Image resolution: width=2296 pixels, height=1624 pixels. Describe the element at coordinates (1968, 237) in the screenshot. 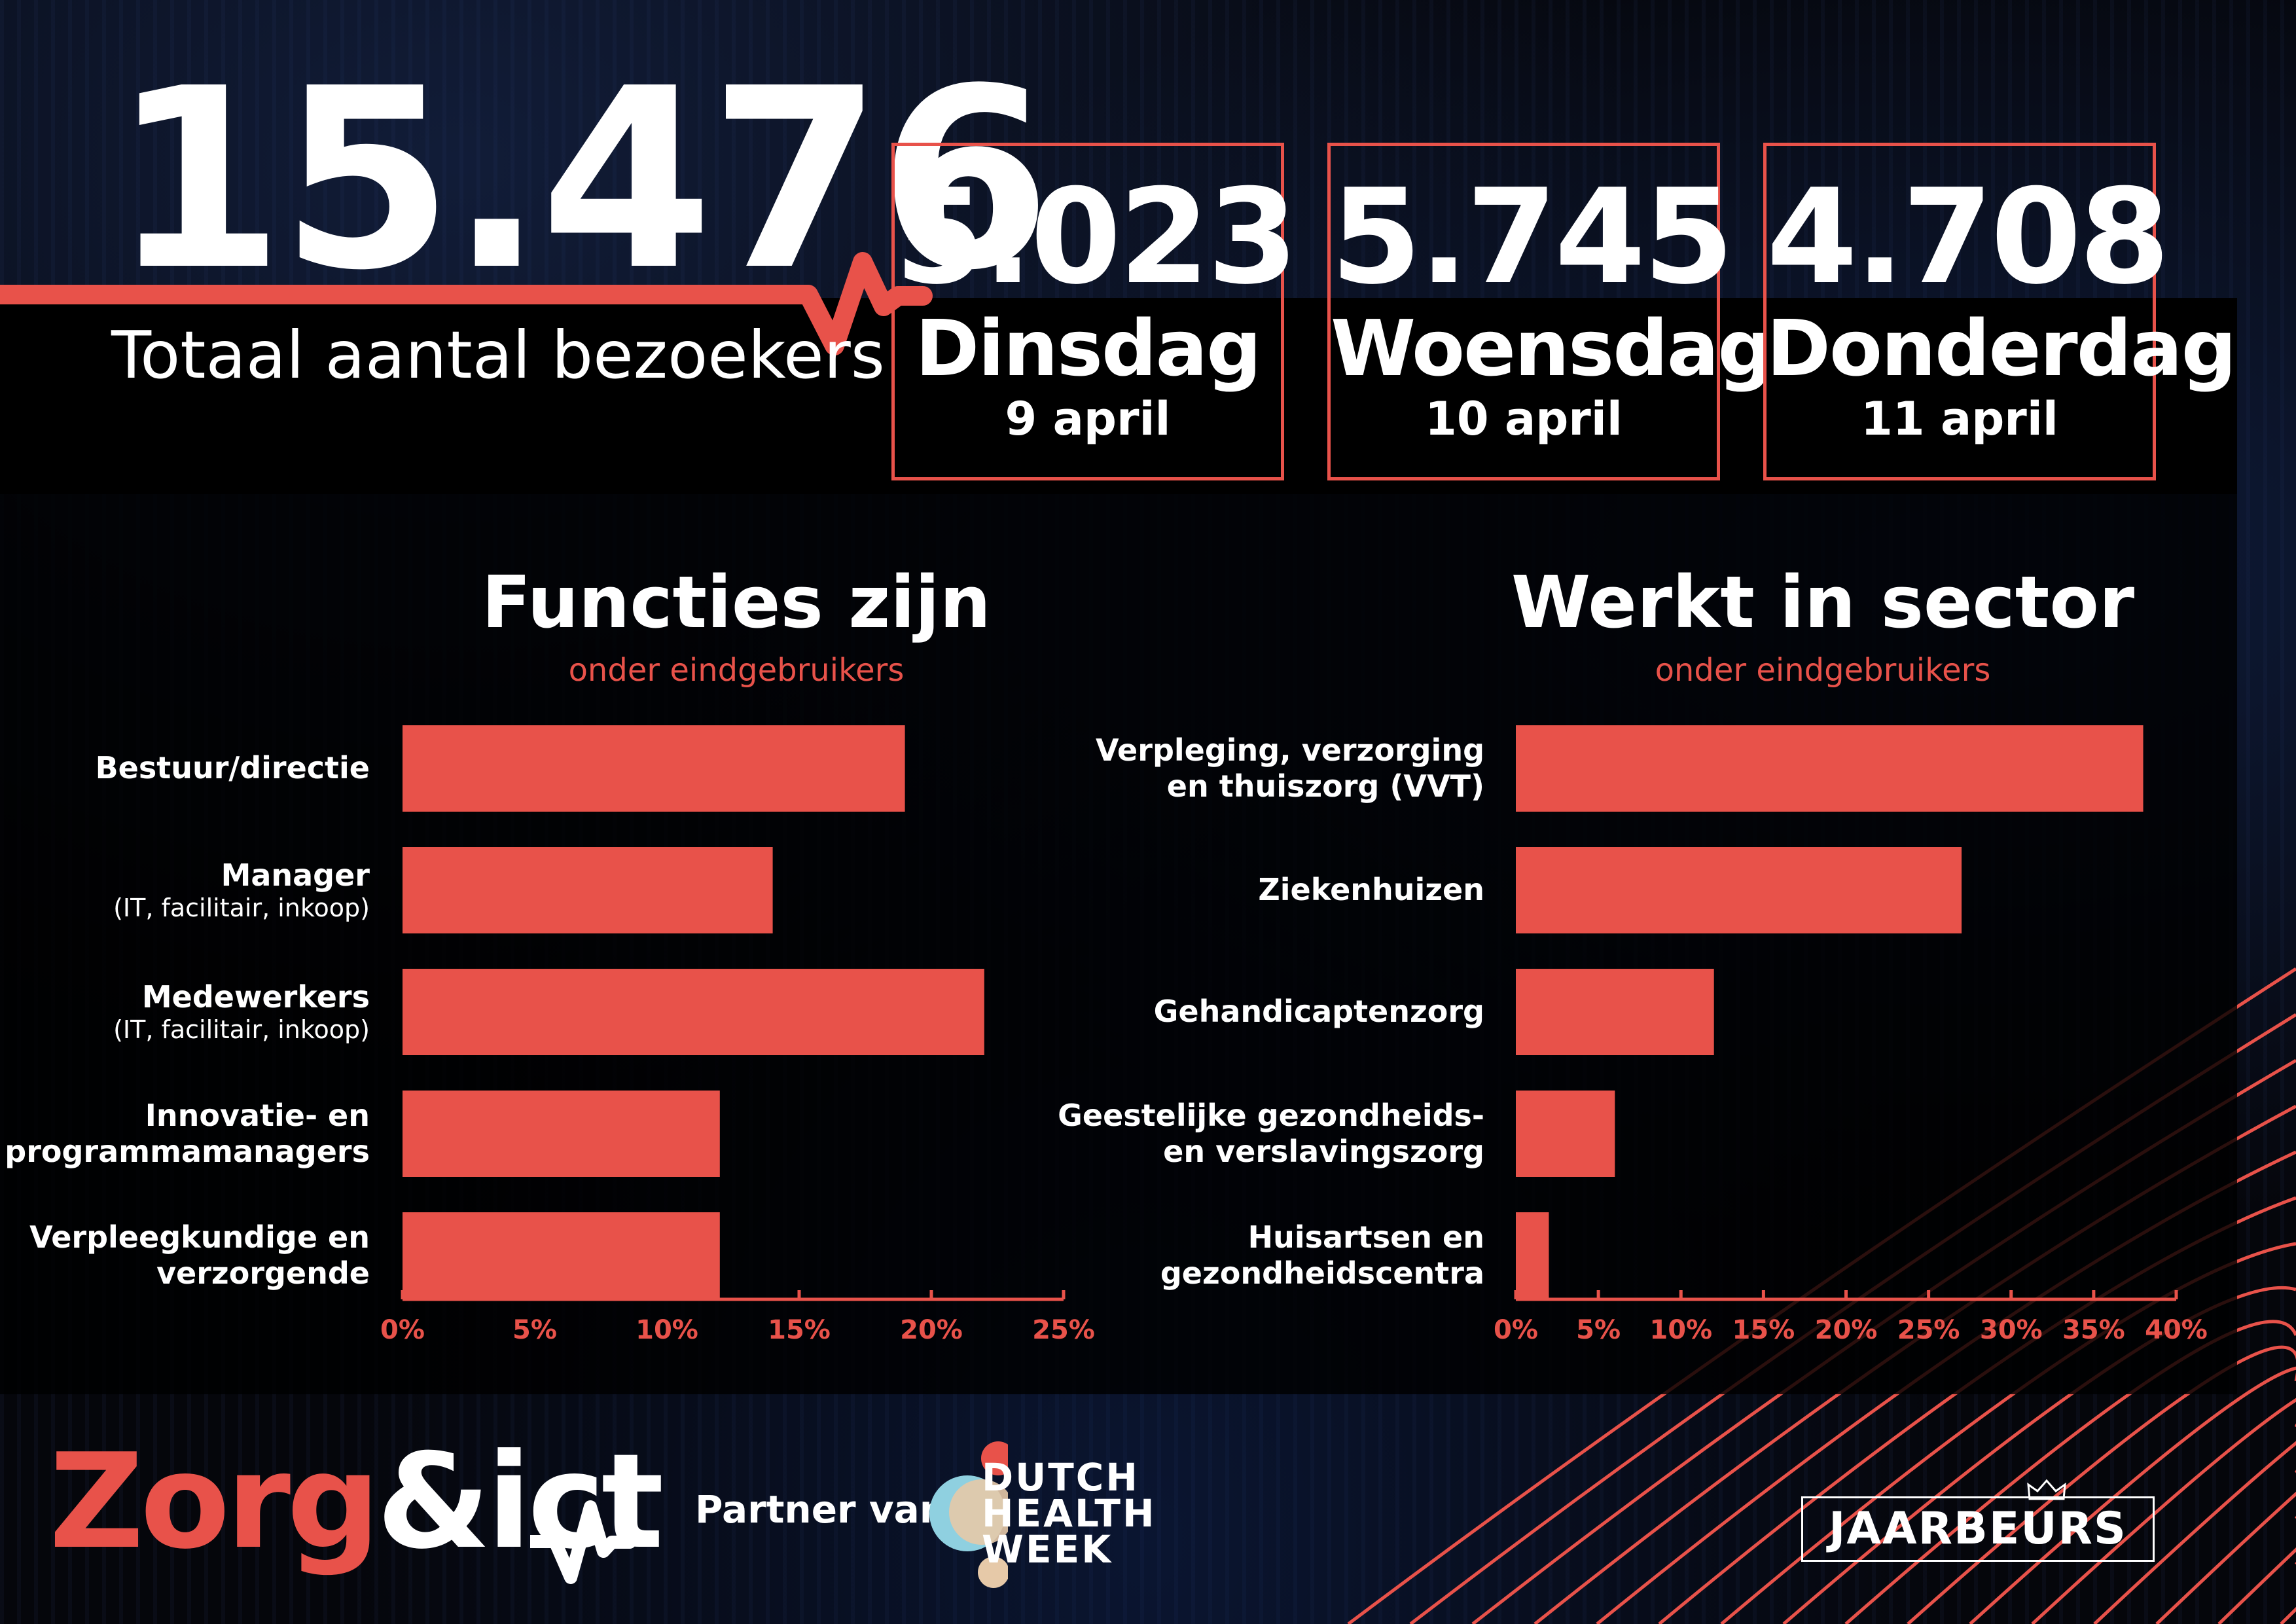

I see `day-visitor-count: 4.708` at that location.